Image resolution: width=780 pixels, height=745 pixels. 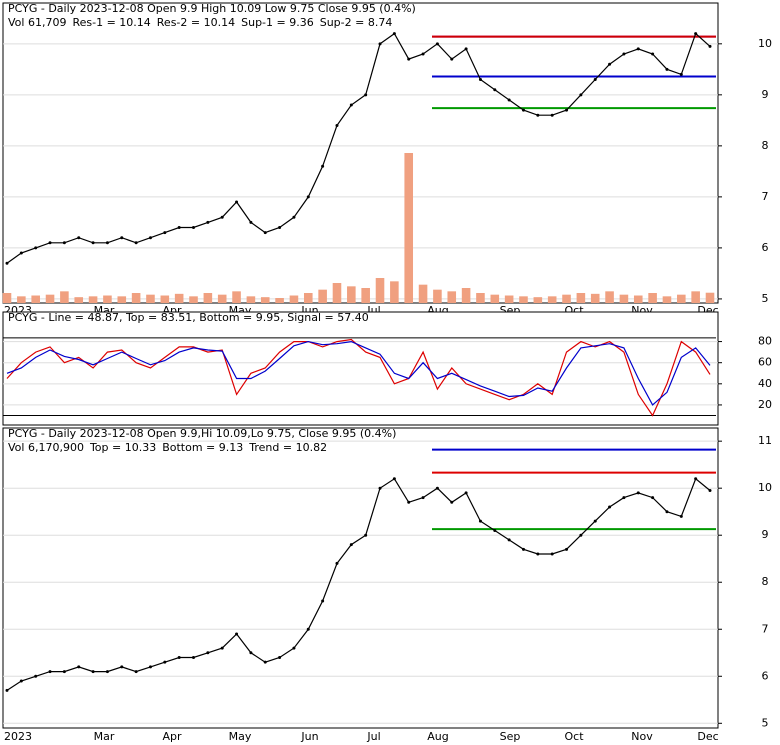 What do you see at coordinates (765, 196) in the screenshot?
I see `y-tick-label: 7` at bounding box center [765, 196].